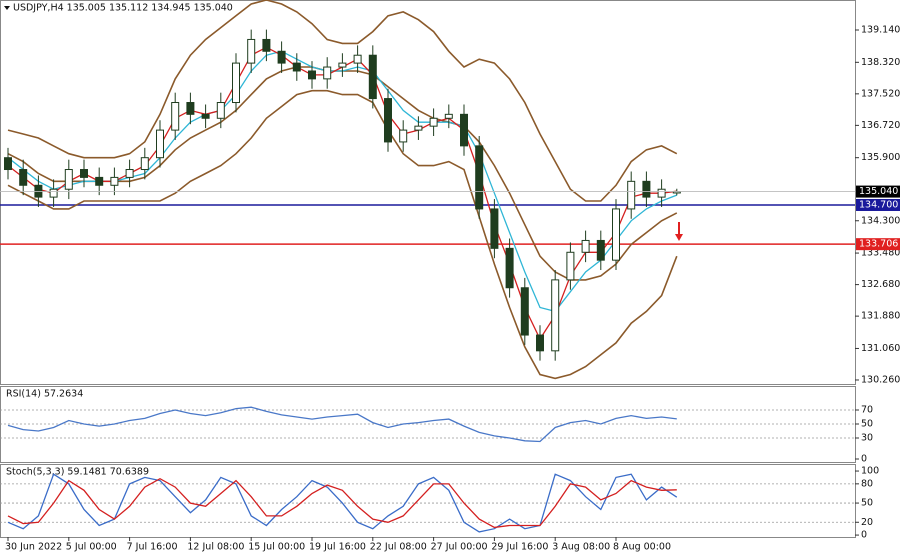  I want to click on x-tick-label: 30 Jun 2022, so click(33, 547).